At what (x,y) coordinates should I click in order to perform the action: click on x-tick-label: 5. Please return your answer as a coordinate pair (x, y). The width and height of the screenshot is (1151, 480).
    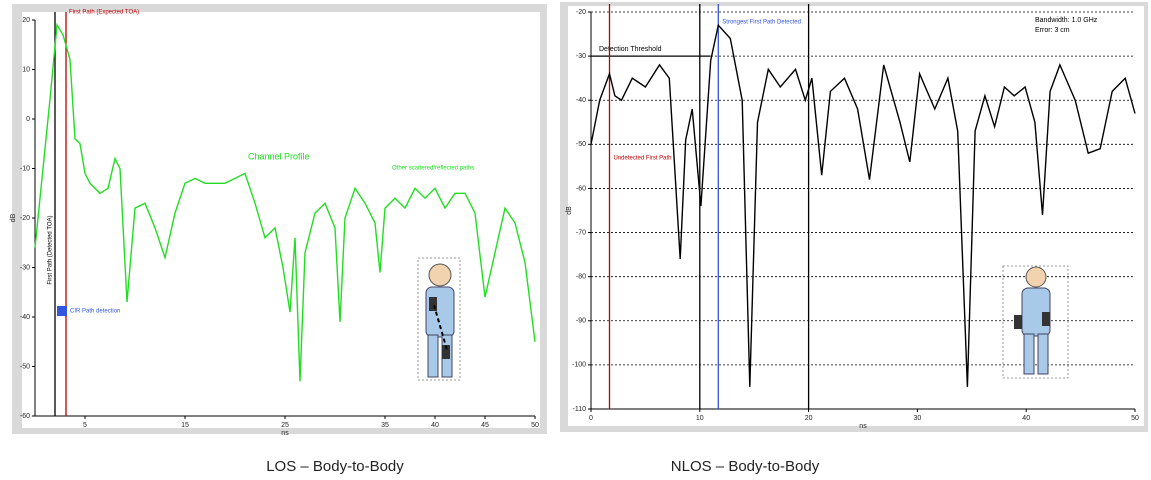
    Looking at the image, I should click on (85, 425).